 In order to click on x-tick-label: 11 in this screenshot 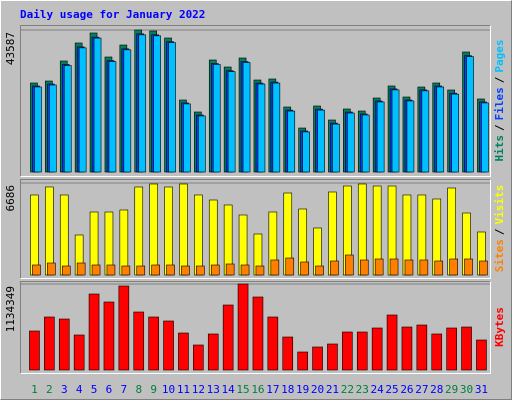, I will do `click(183, 389)`.